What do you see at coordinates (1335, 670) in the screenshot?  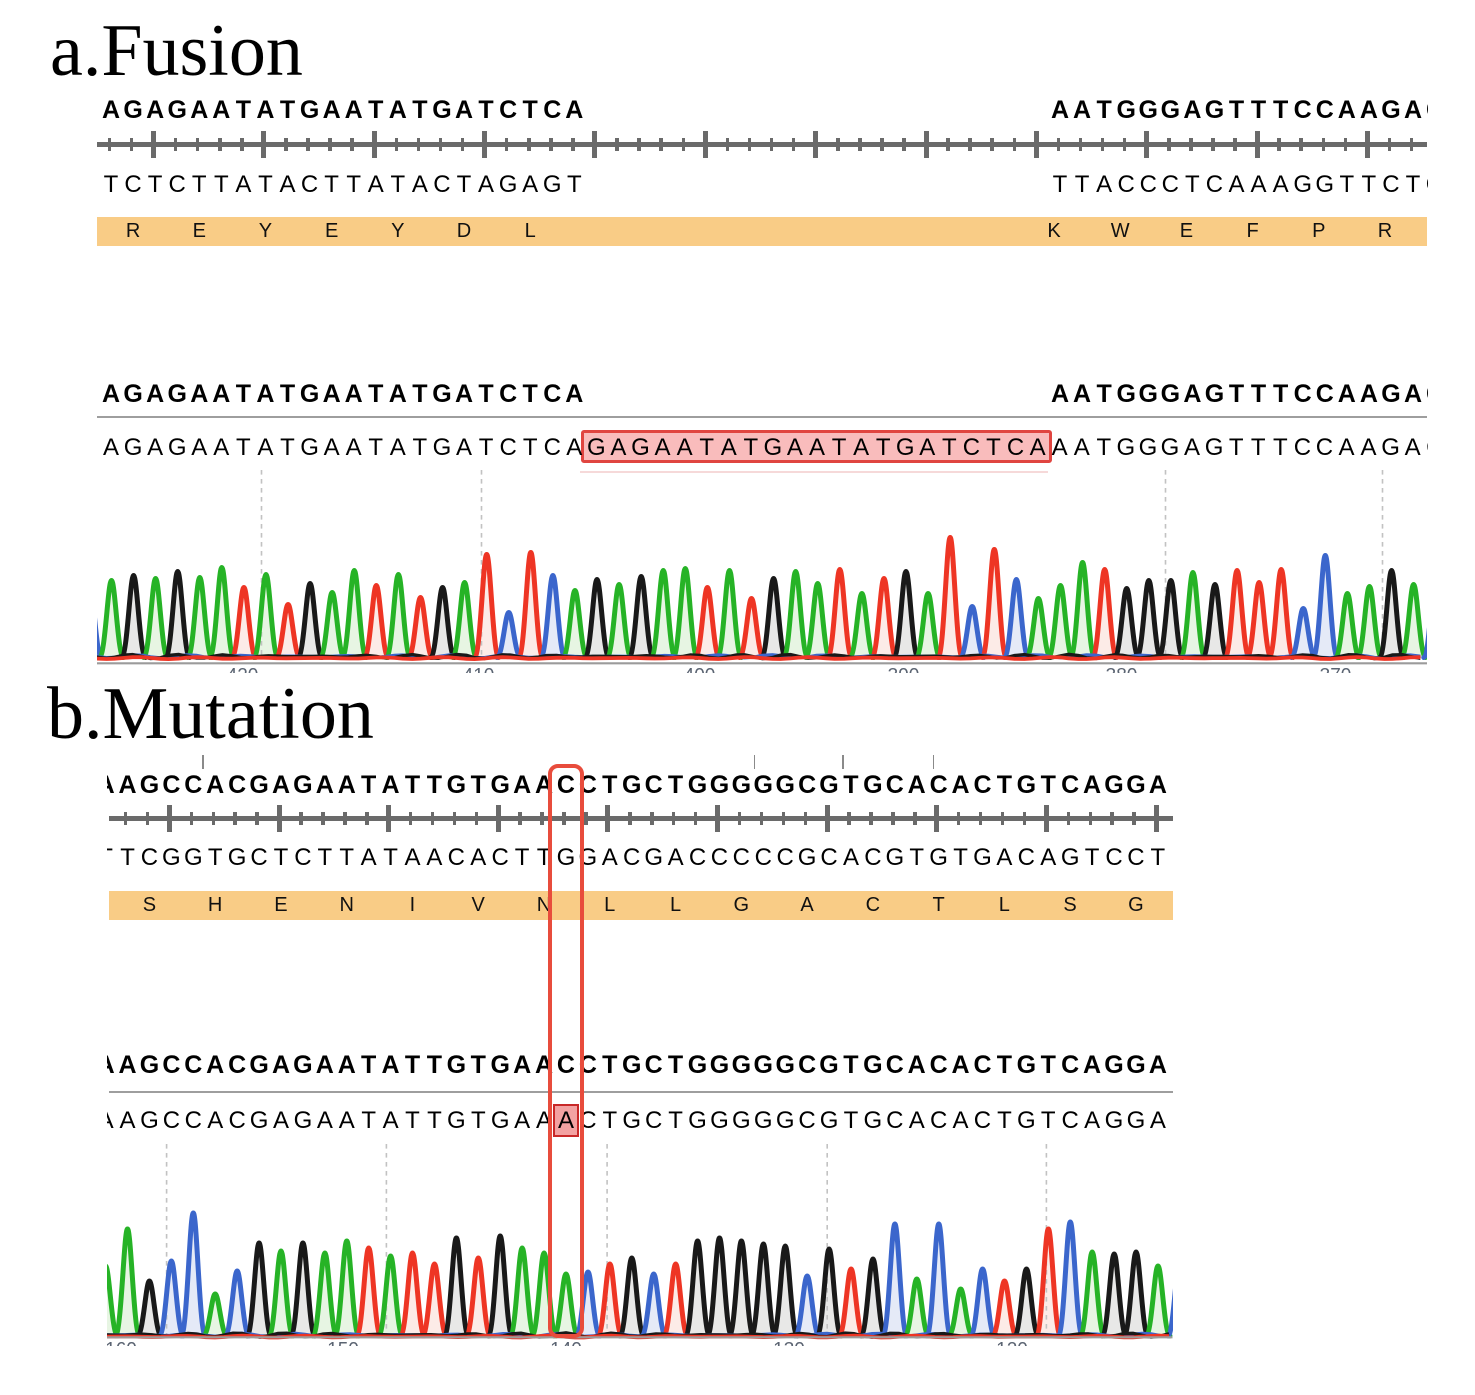 I see `svg-text: 370` at bounding box center [1335, 670].